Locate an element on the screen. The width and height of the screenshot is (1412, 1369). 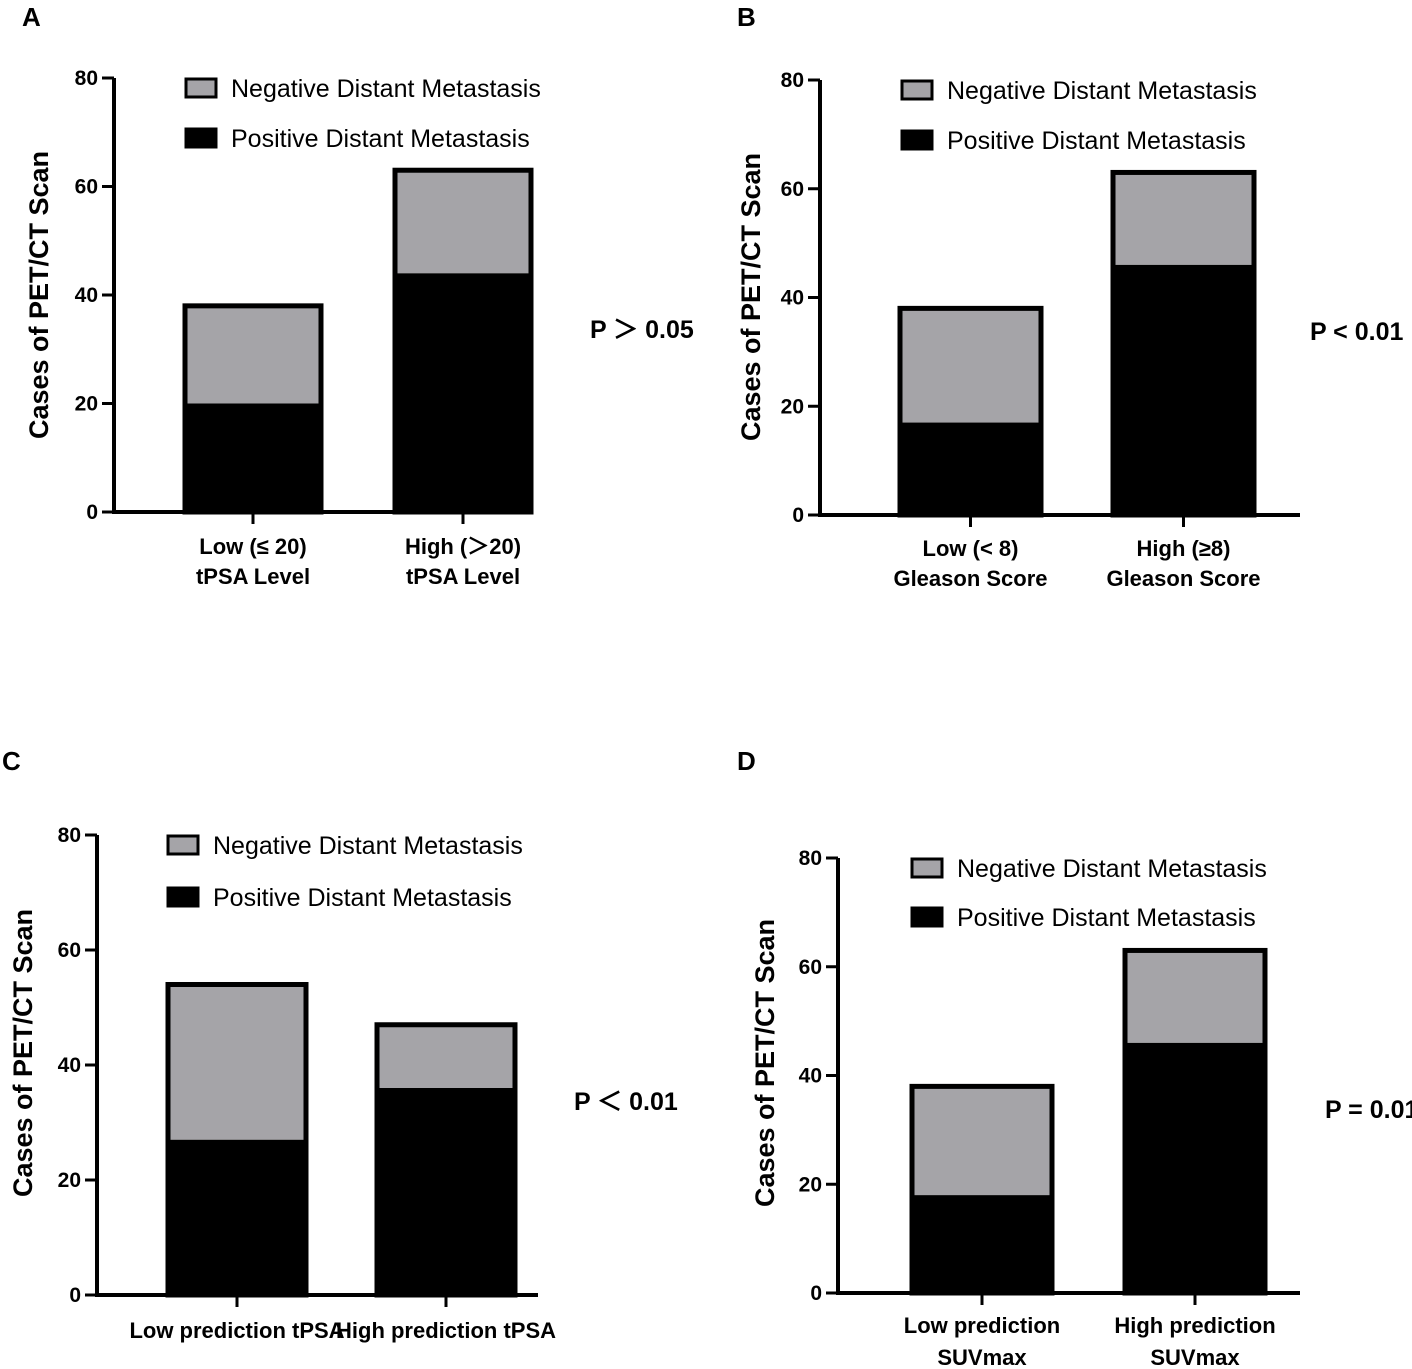
category-label: Low (≤ 20) is located at coordinates (252, 546).